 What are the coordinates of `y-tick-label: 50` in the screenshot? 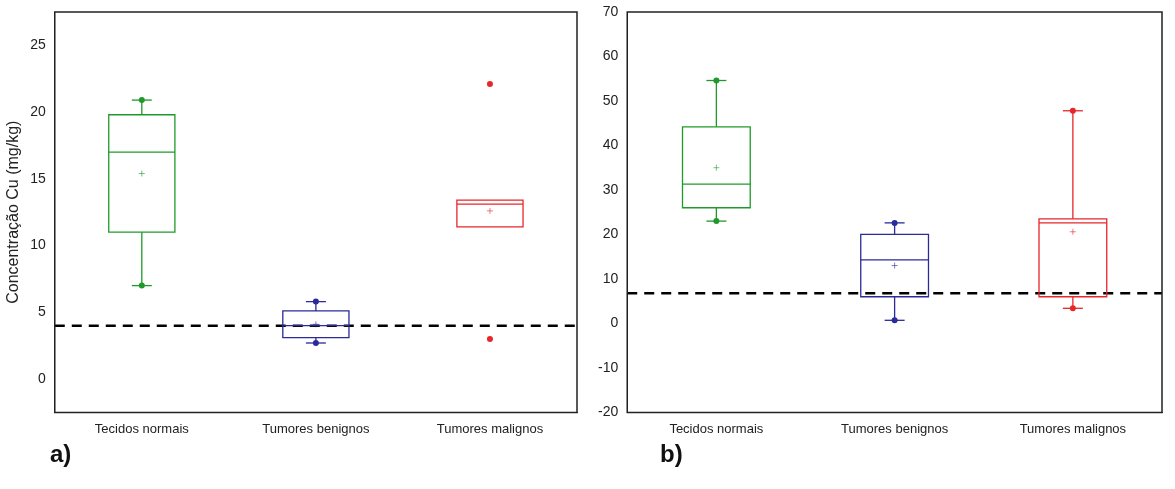 It's located at (610, 99).